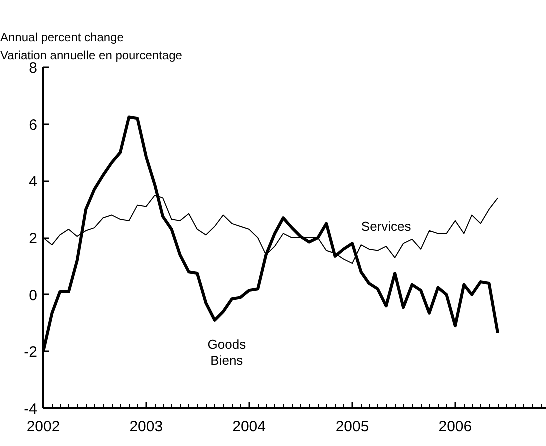 Image resolution: width=546 pixels, height=446 pixels. What do you see at coordinates (31, 353) in the screenshot?
I see `y-tick-label: -2` at bounding box center [31, 353].